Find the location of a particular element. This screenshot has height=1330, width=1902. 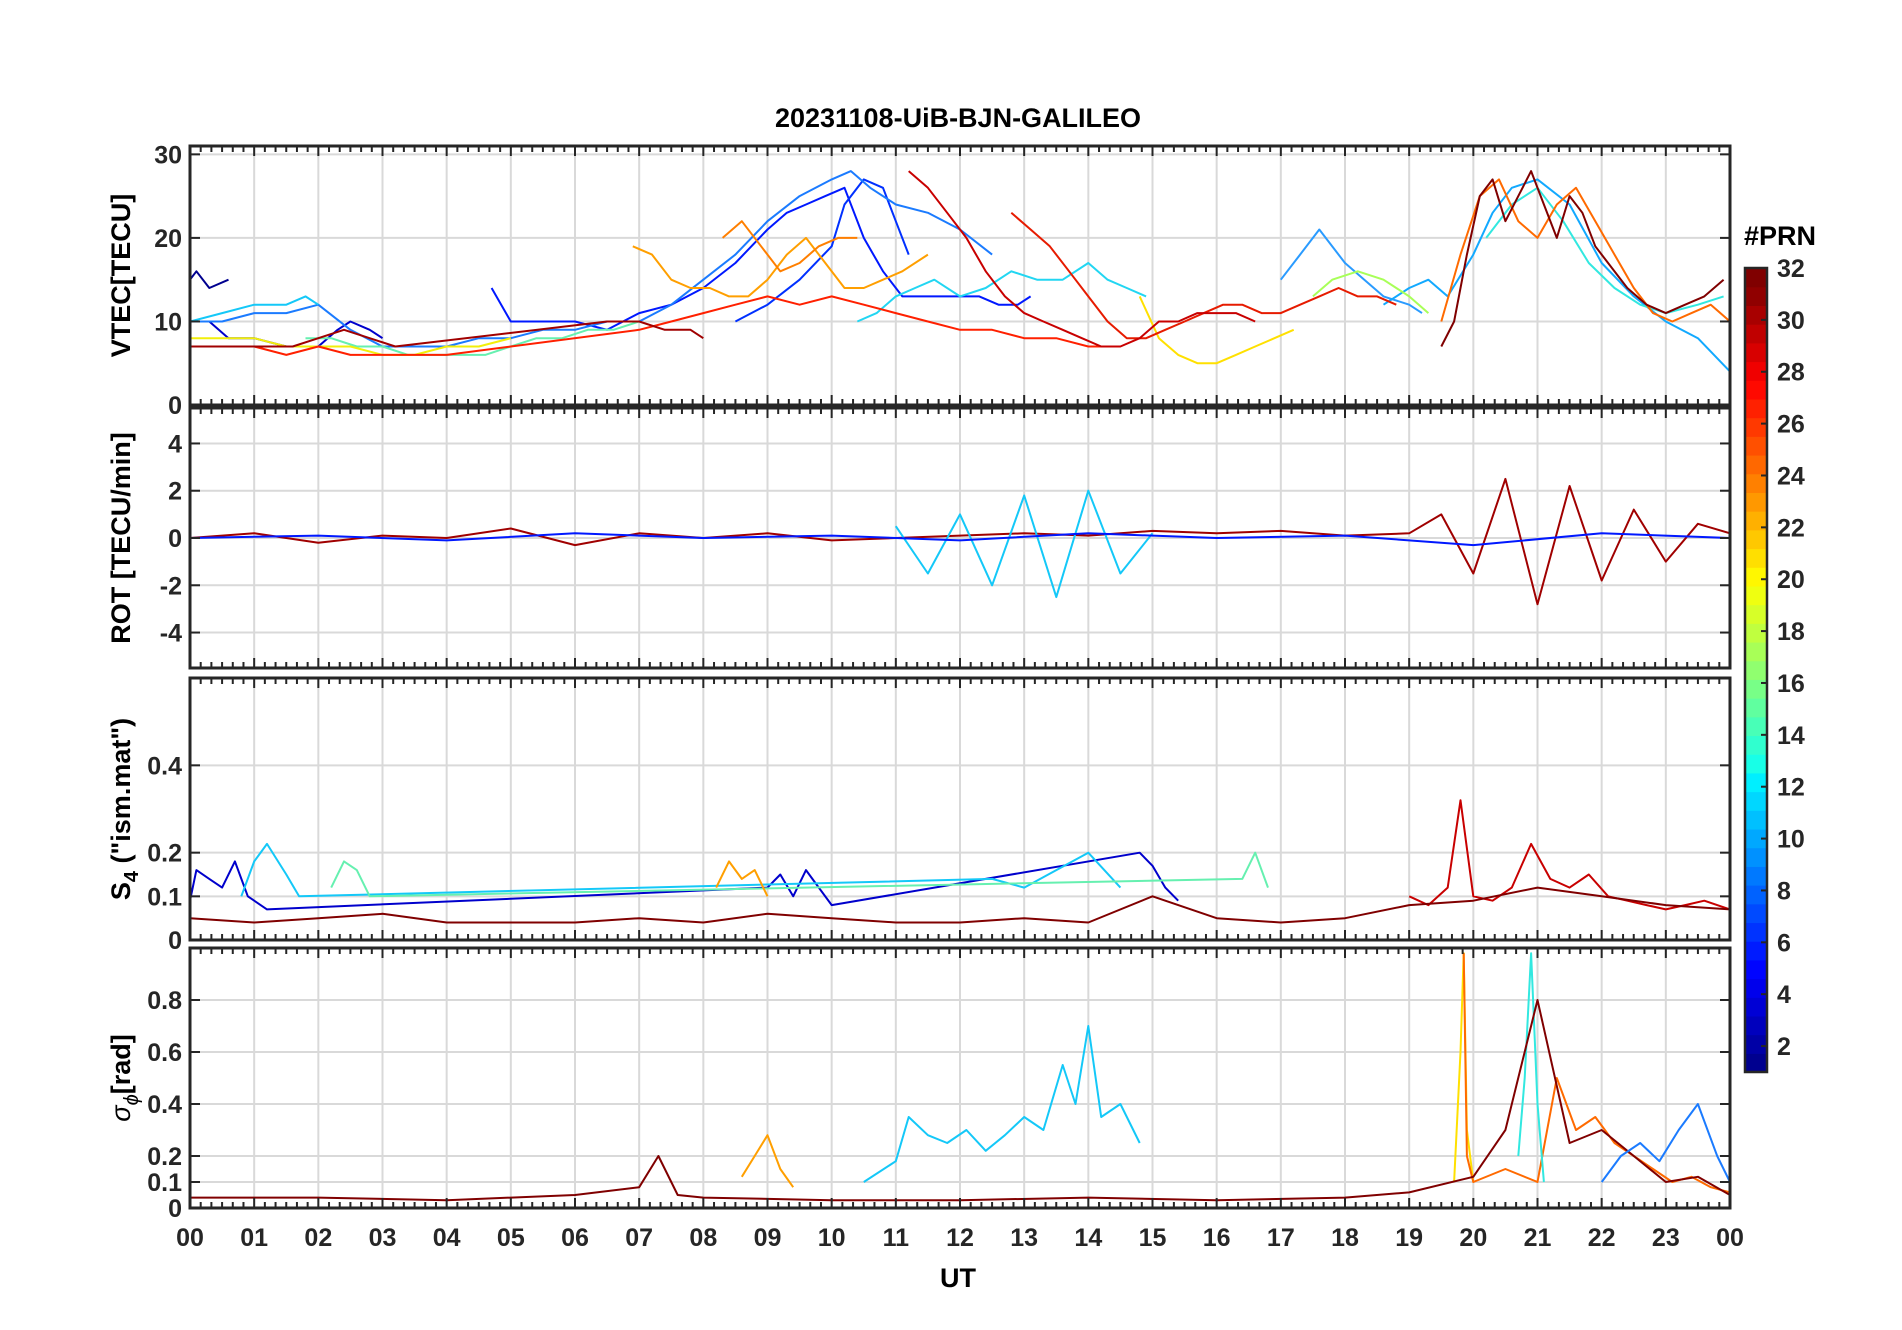

figure-title: 20231108-UiB-BJN-GALILEO is located at coordinates (958, 118).